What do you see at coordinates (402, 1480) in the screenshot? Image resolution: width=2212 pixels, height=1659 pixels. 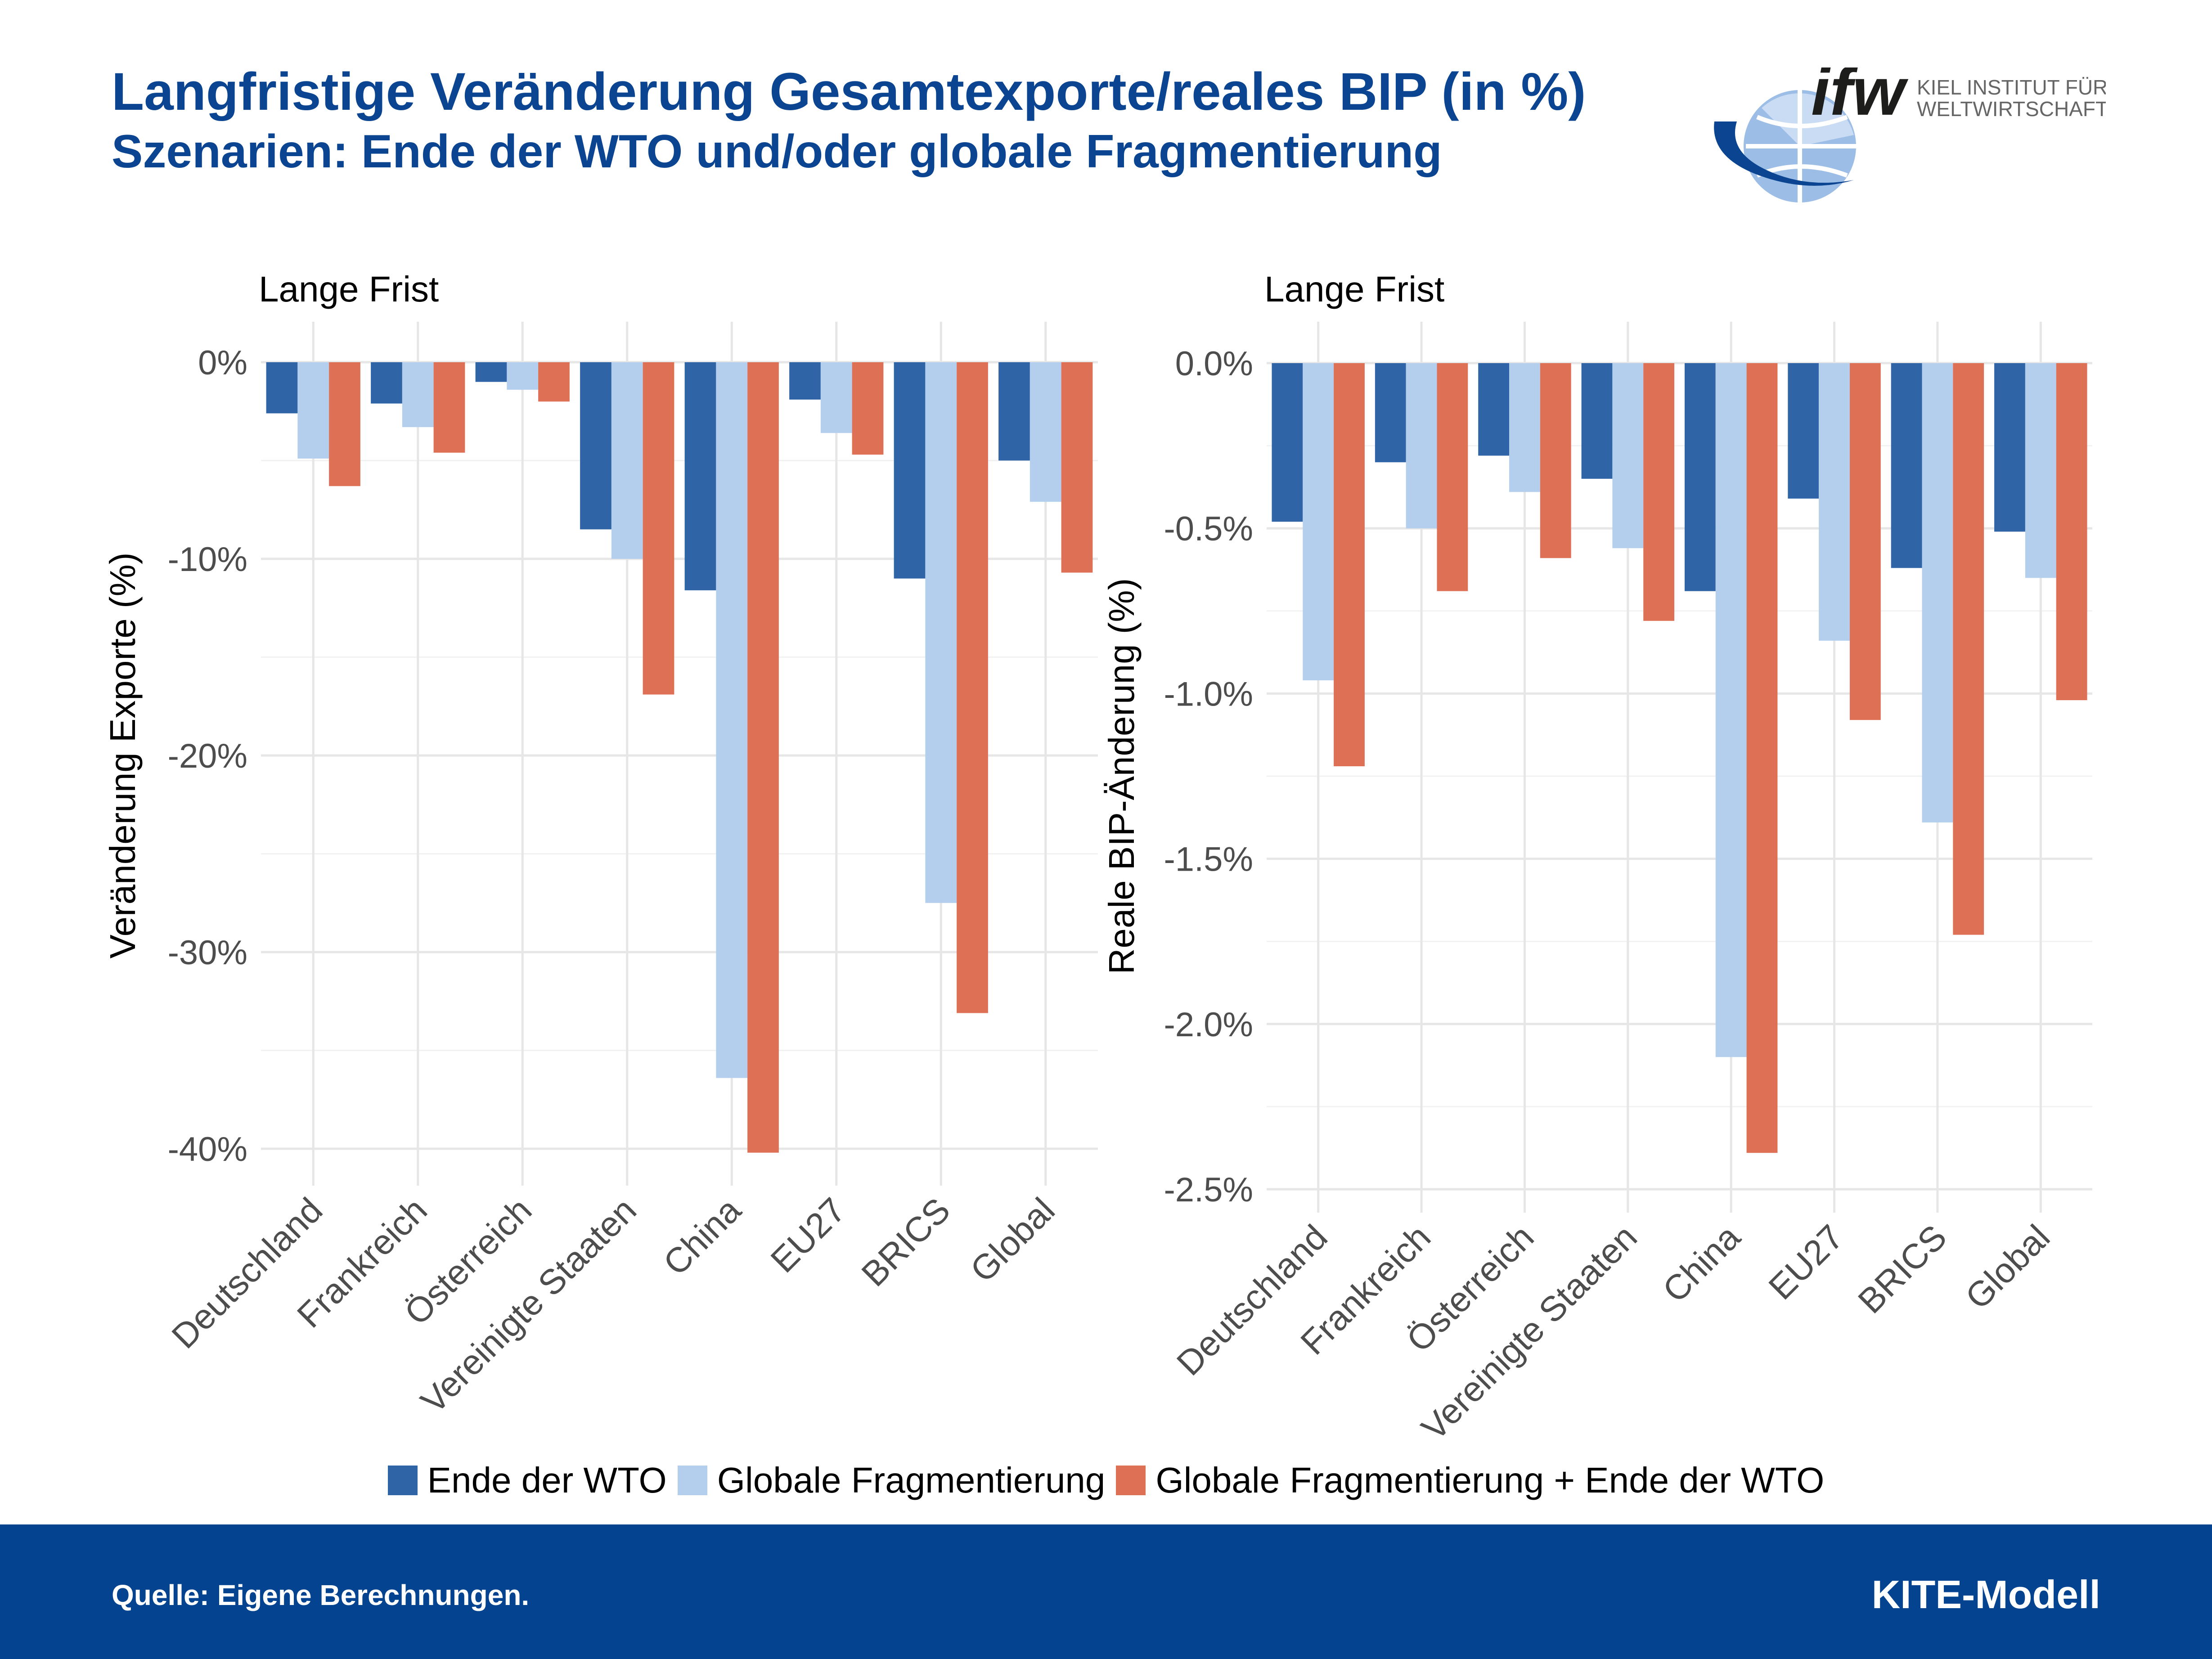 I see `legend-swatch-ende-der-wto` at bounding box center [402, 1480].